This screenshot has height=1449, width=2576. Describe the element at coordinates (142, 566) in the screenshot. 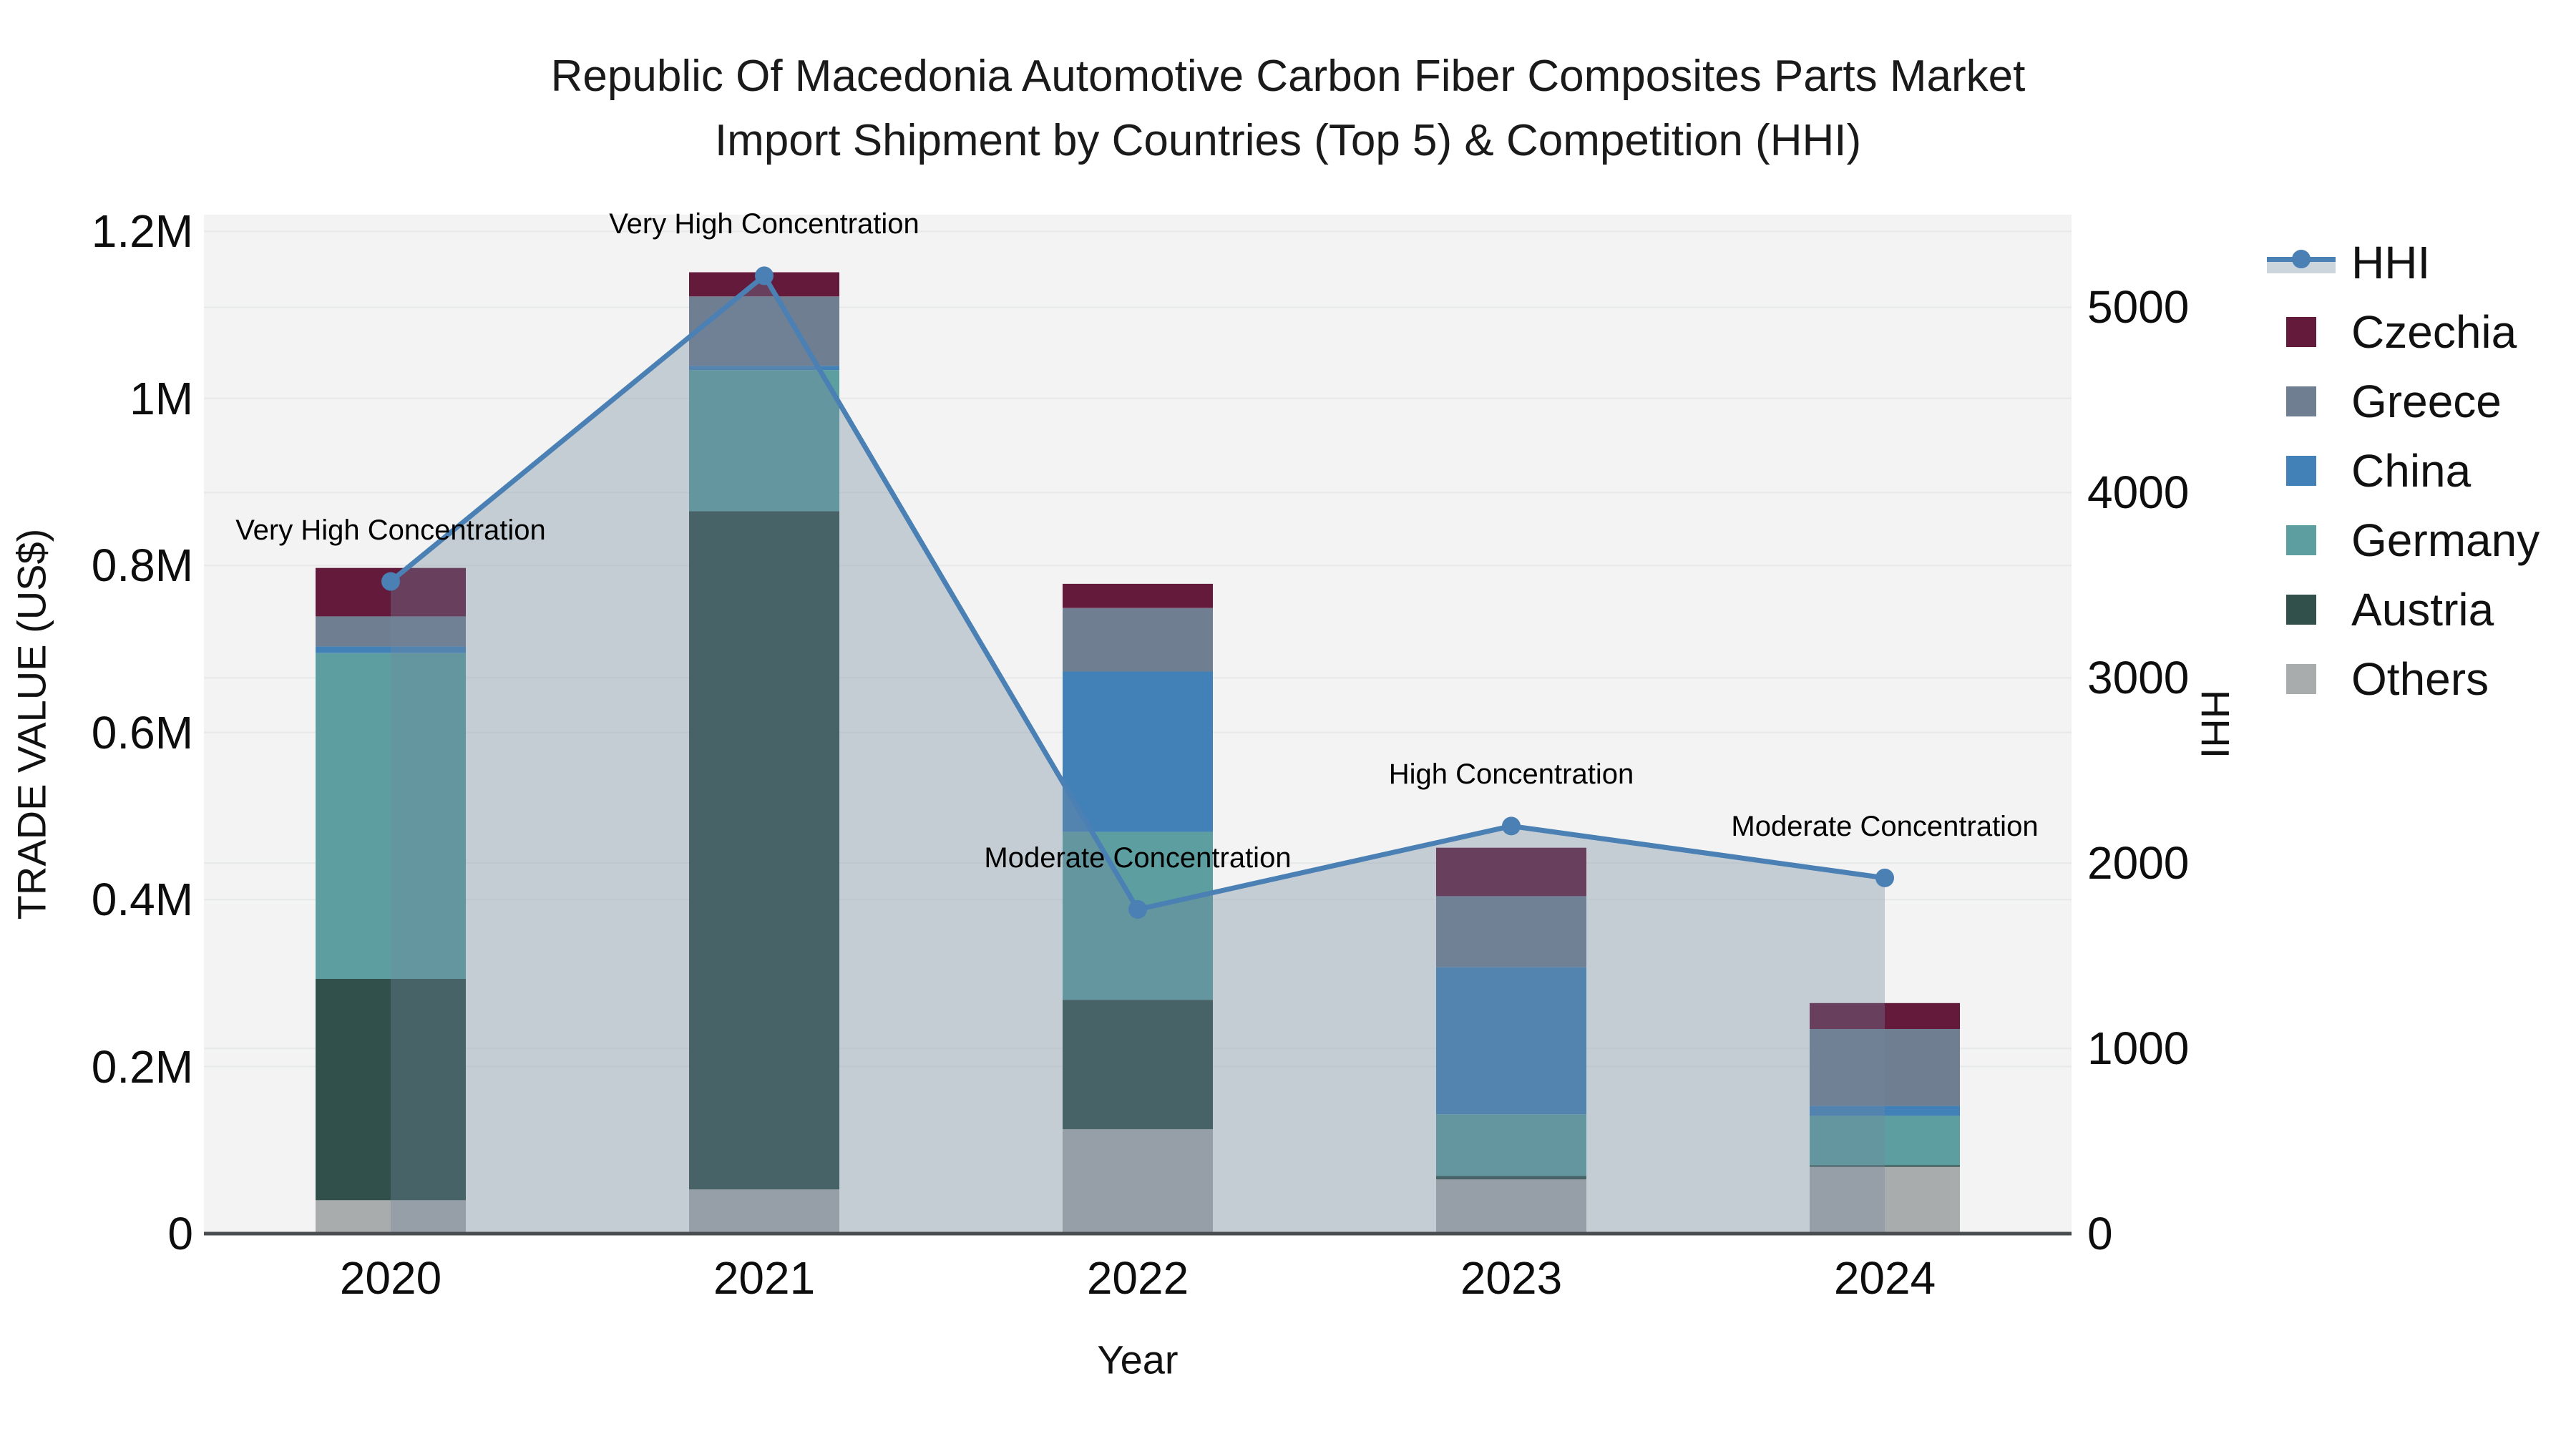

I see `y-left-tick-label: 0.8M` at that location.